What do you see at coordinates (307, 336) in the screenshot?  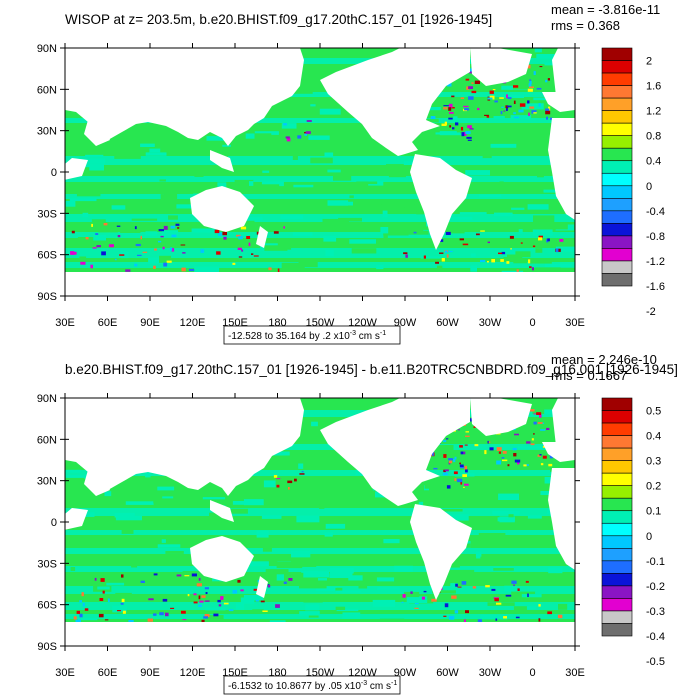 I see `info-box-text: -12.528 to 35.164 by .2 x10-3 cm s-1` at bounding box center [307, 336].